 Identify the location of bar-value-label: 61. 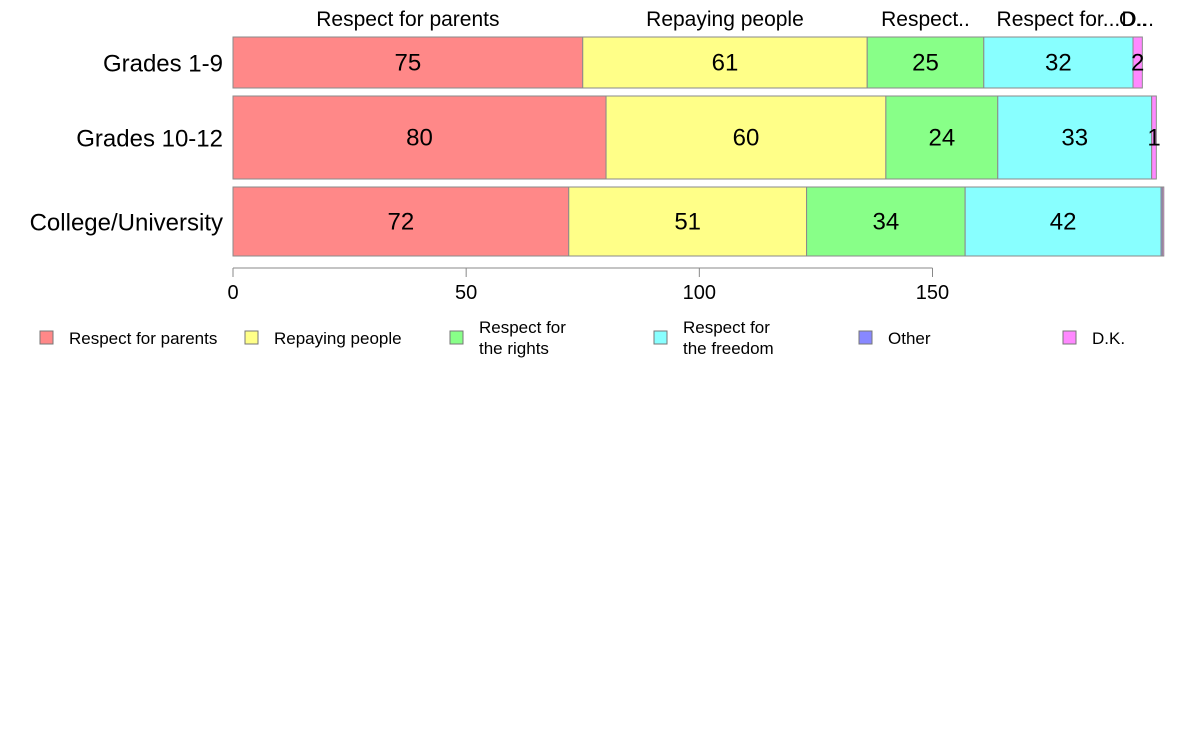
(725, 63).